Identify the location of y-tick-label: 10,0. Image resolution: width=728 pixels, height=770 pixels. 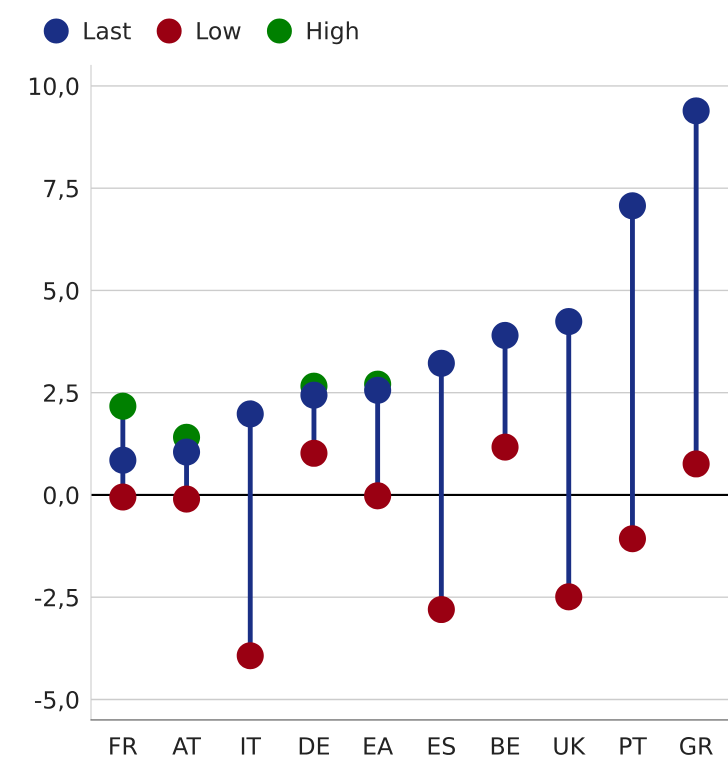
(54, 87).